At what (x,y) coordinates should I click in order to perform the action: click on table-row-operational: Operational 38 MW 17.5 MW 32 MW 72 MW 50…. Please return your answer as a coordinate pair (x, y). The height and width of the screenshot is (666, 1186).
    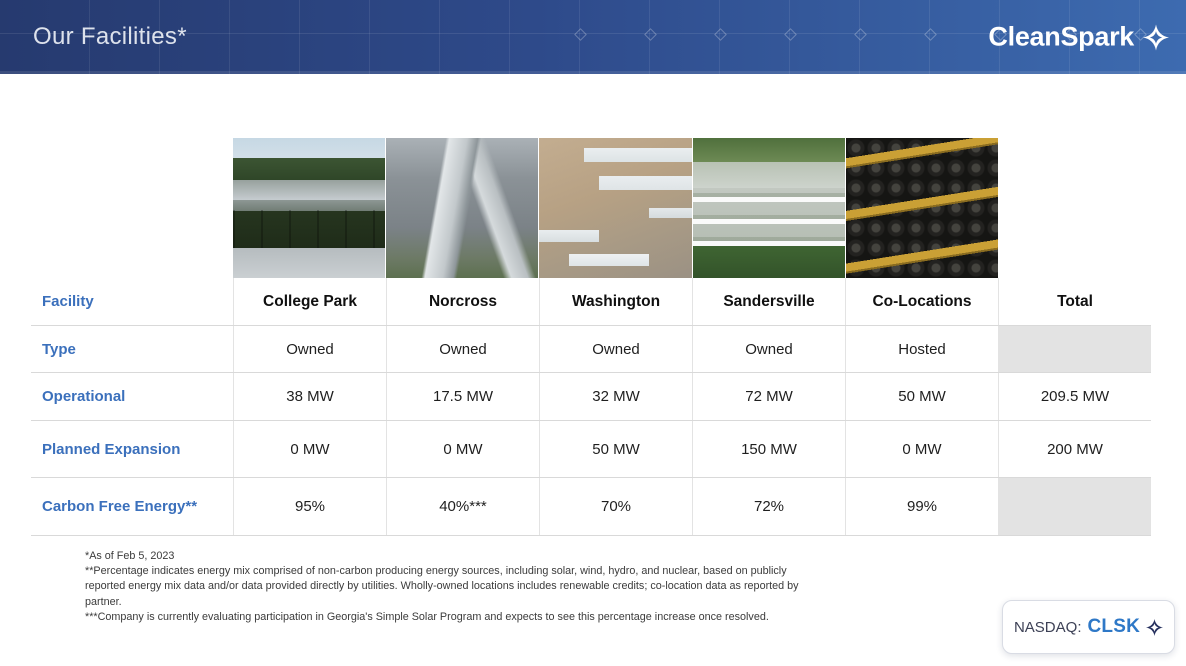
    Looking at the image, I should click on (591, 396).